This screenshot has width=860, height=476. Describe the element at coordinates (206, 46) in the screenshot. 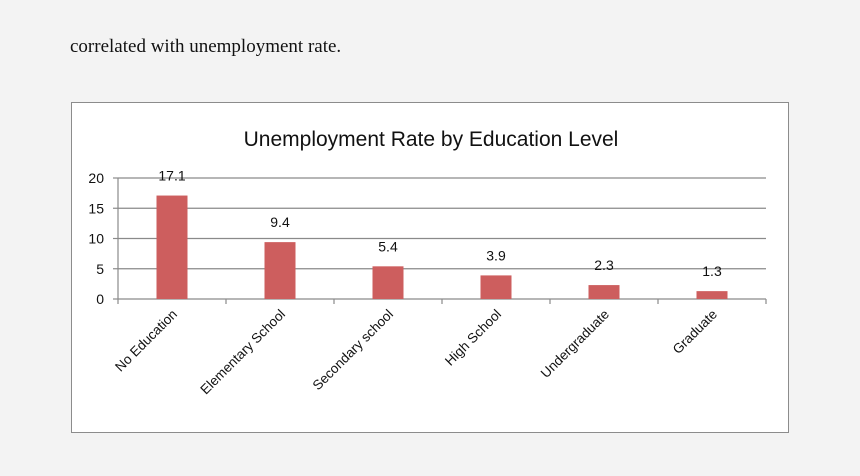

I see `intro-text: correlated with unemployment rate.` at that location.